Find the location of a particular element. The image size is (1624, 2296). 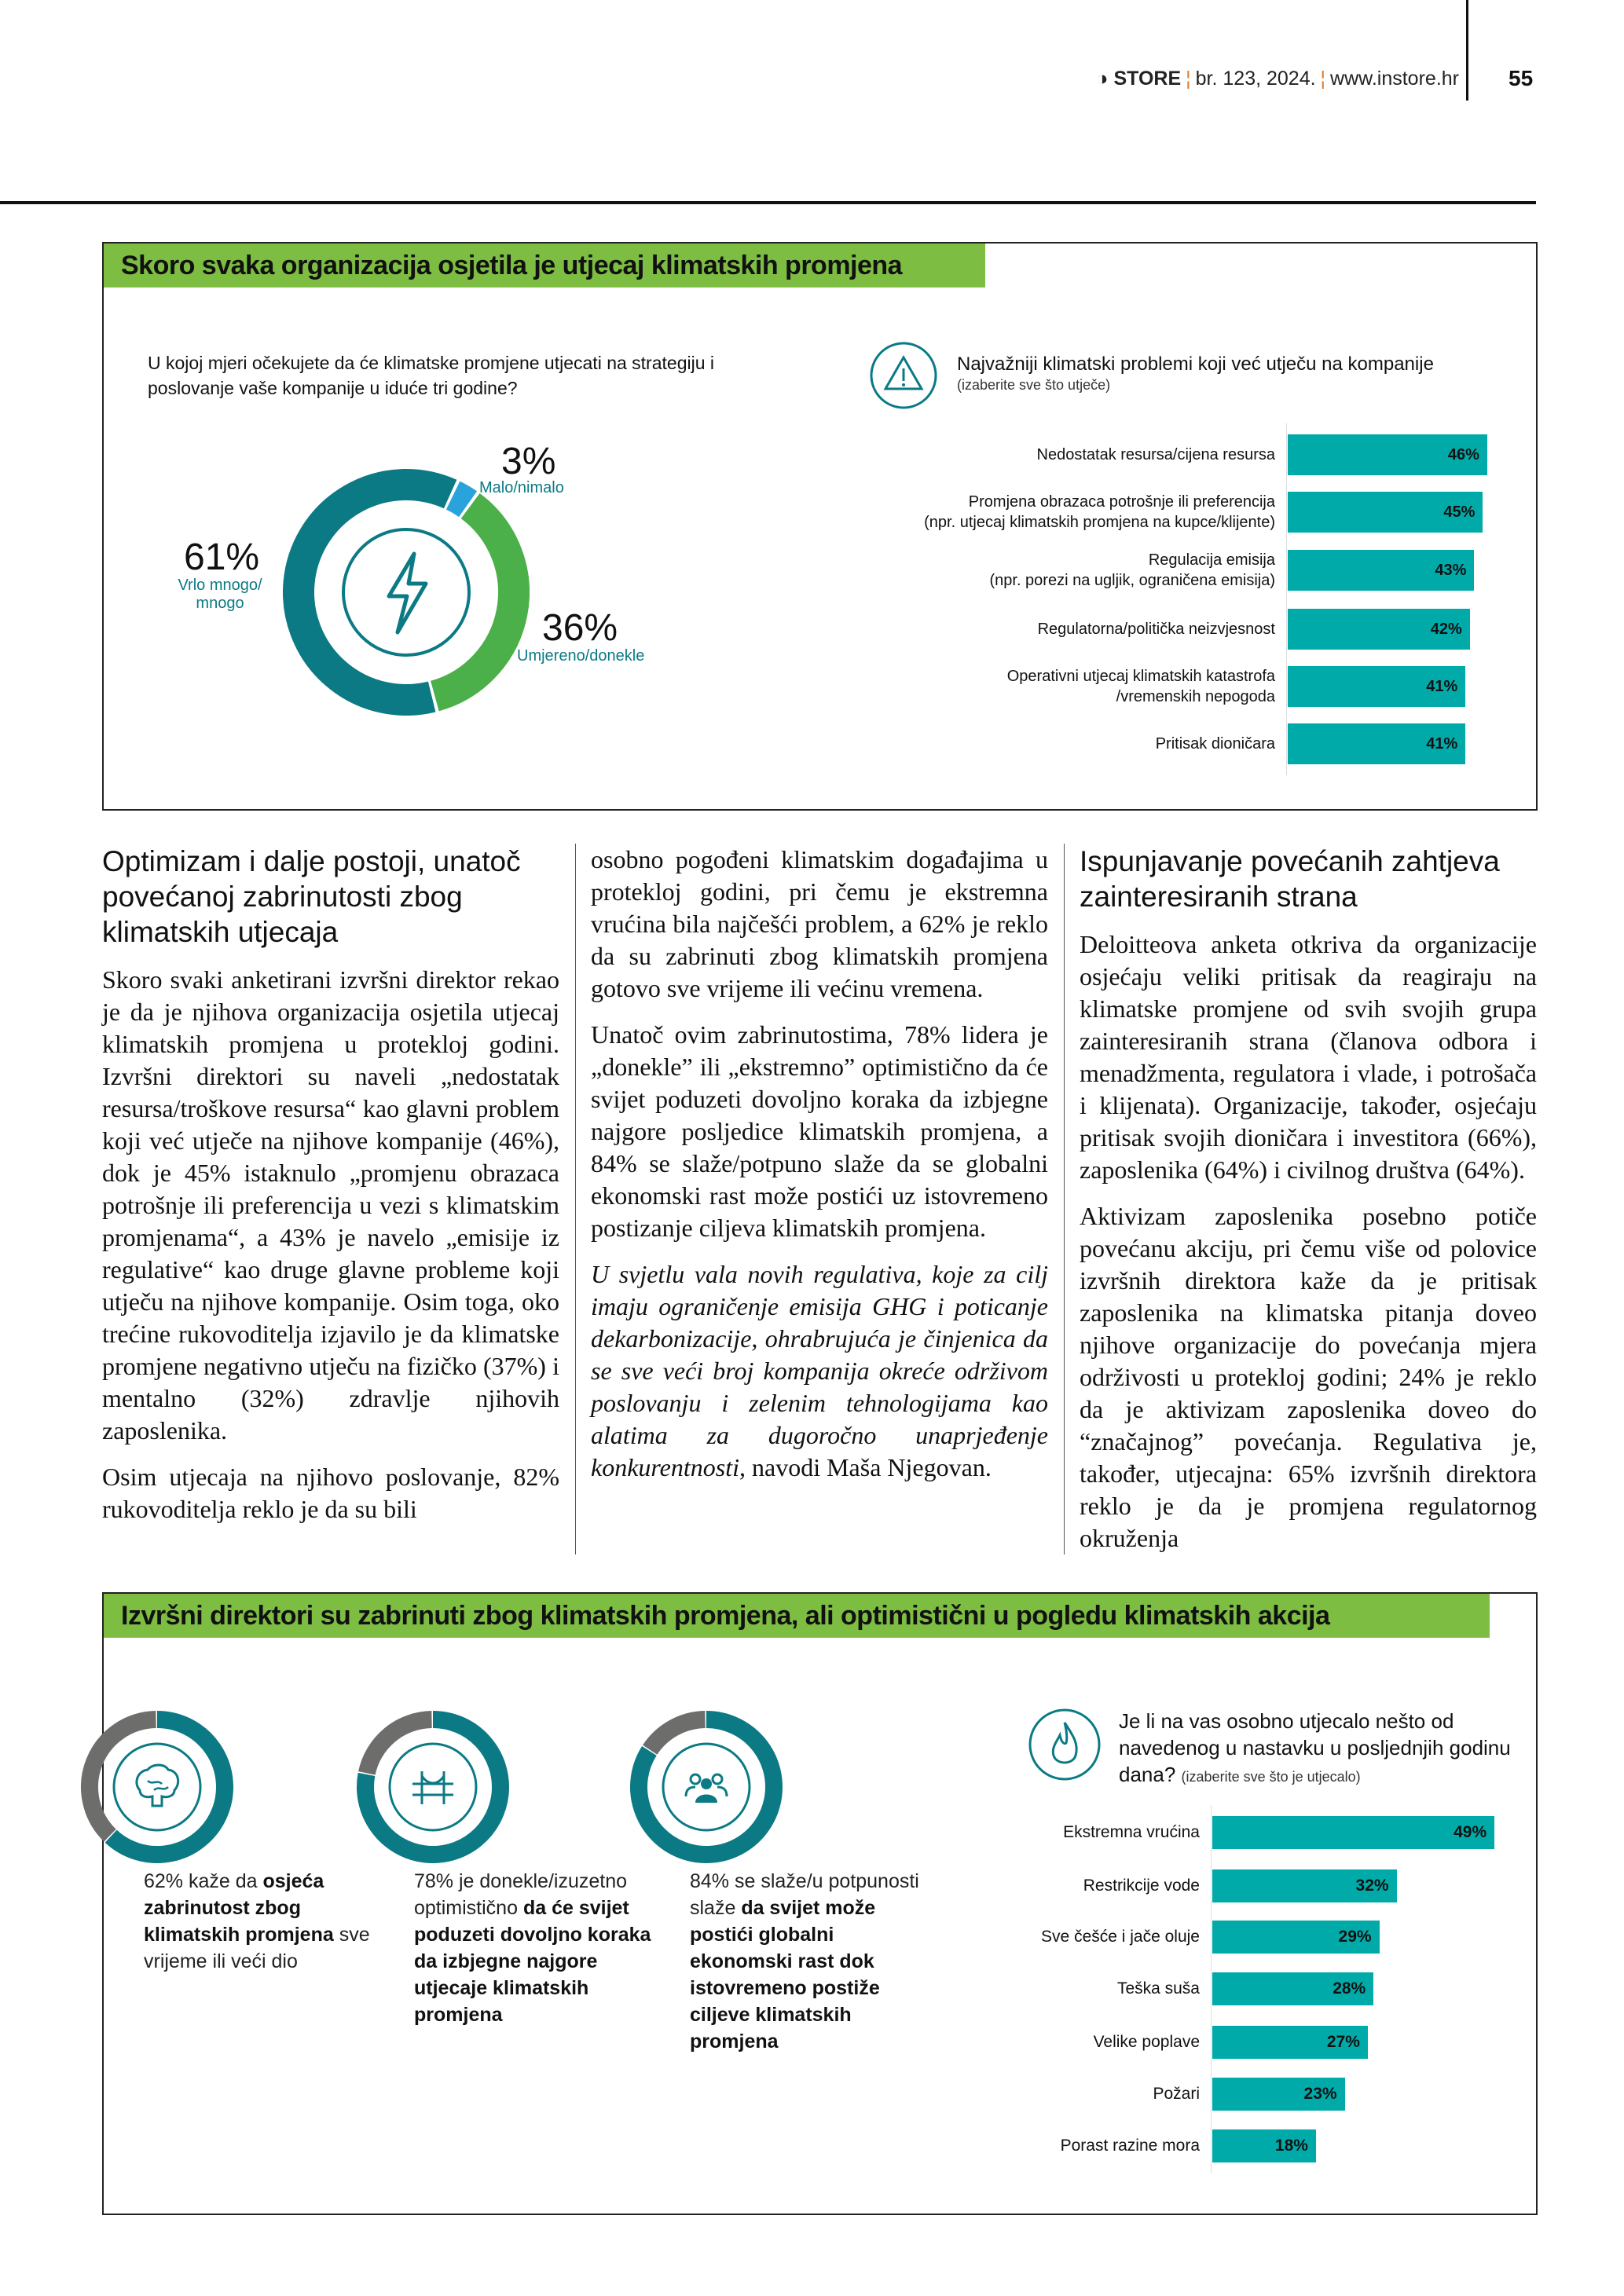

bar: 42% is located at coordinates (1379, 629).